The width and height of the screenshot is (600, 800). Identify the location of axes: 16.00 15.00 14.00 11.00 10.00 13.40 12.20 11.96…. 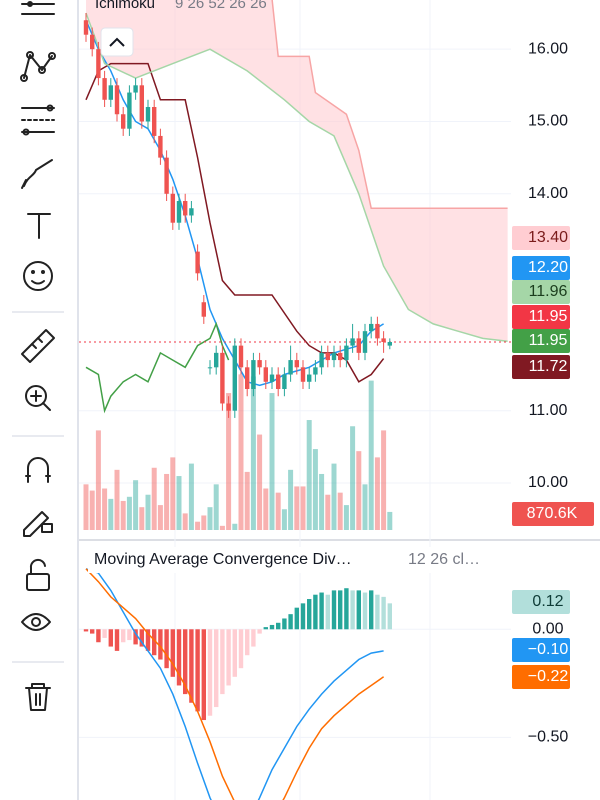
(553, 393).